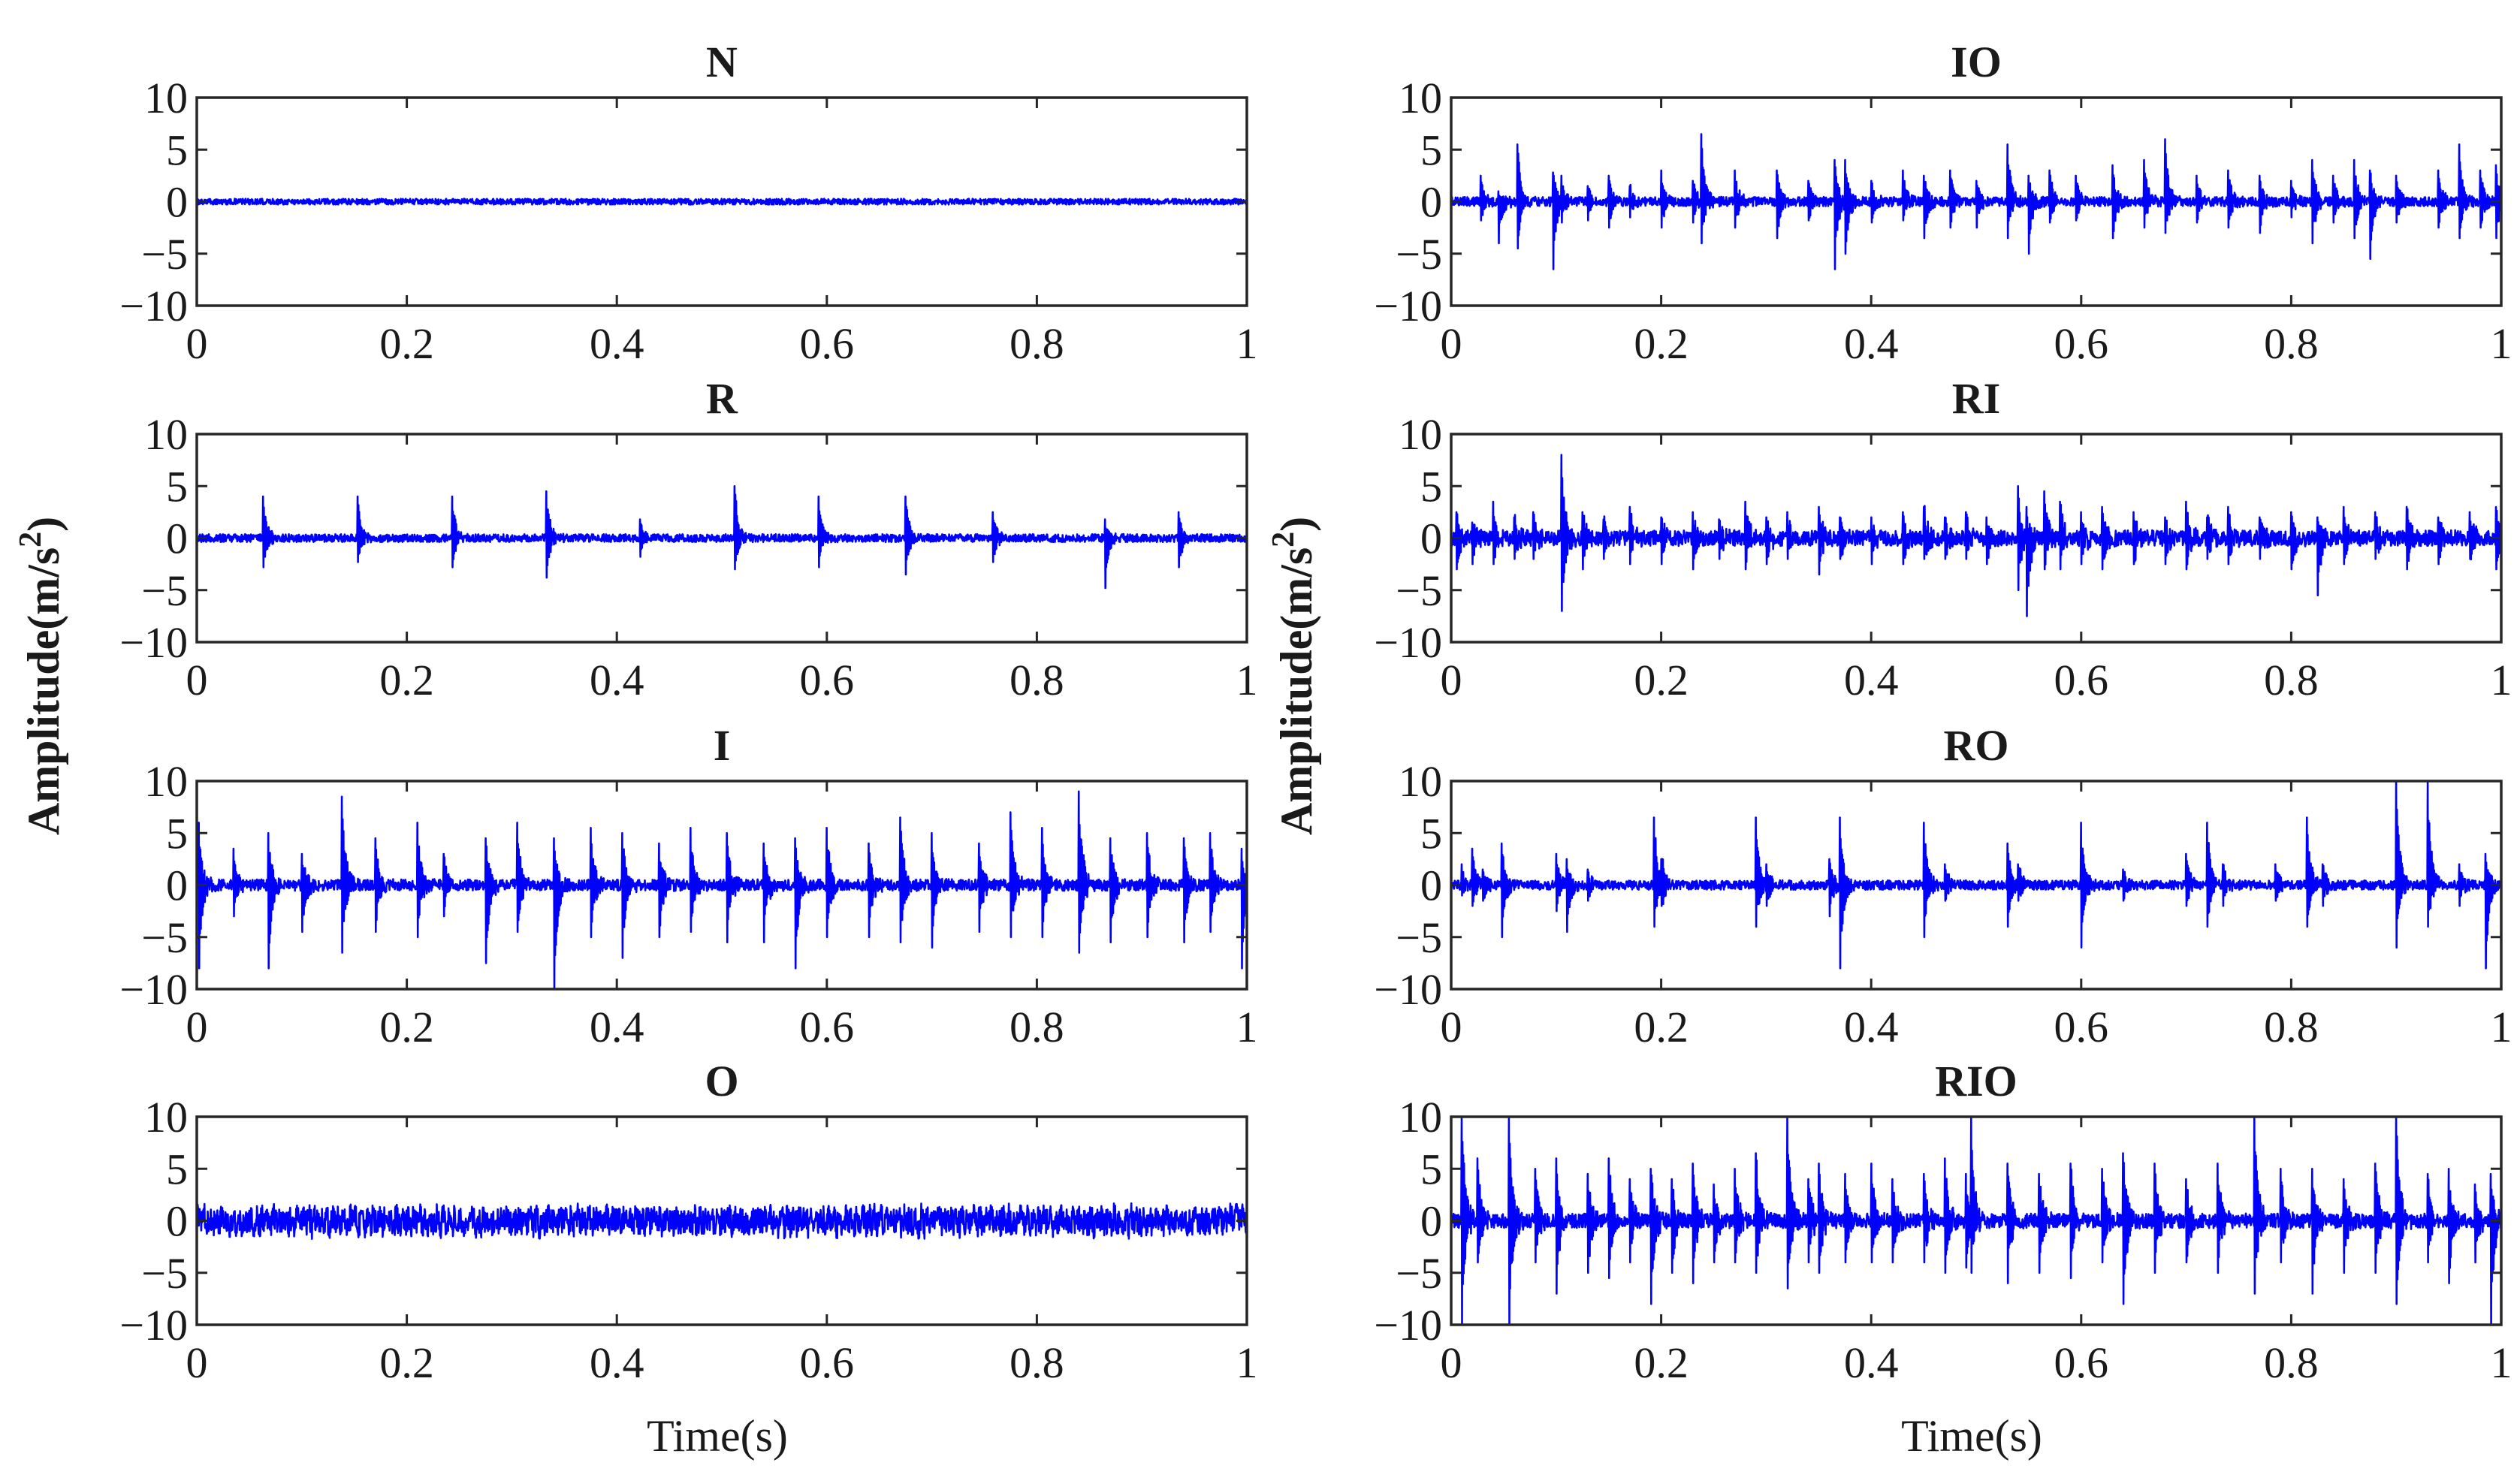 The width and height of the screenshot is (2520, 1481). What do you see at coordinates (717, 1436) in the screenshot?
I see `x-axis-label-left: Time(s)` at bounding box center [717, 1436].